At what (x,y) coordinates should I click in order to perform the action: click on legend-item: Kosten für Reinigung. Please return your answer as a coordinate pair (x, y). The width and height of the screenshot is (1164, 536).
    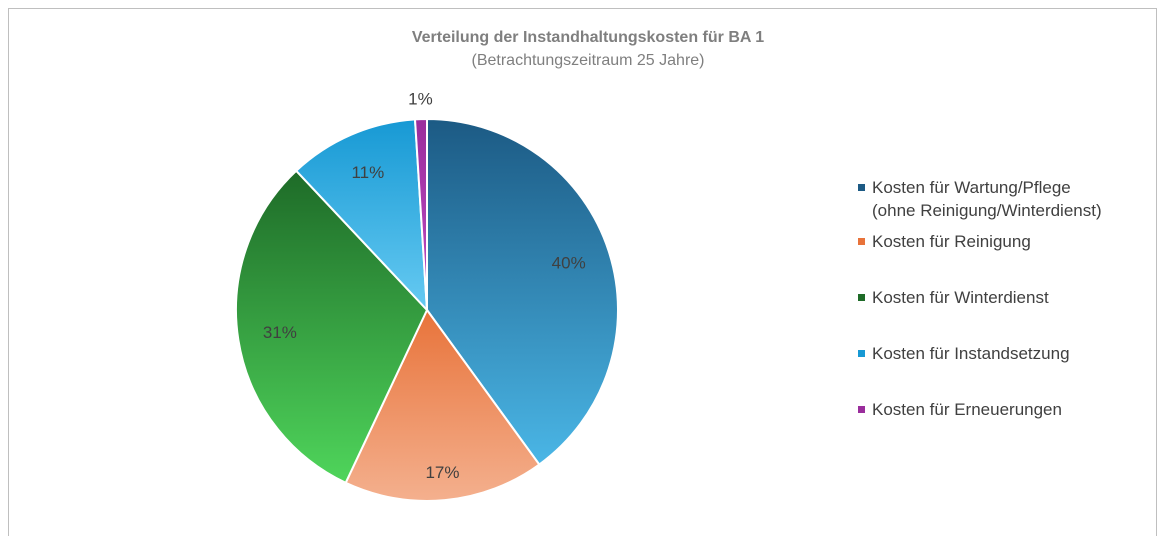
    Looking at the image, I should click on (944, 241).